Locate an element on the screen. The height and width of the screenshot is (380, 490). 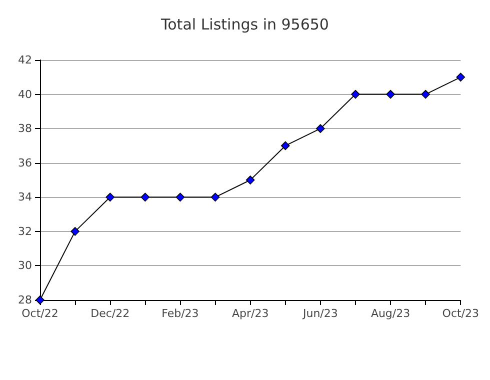
y-tick-label: 30 is located at coordinates (25, 265).